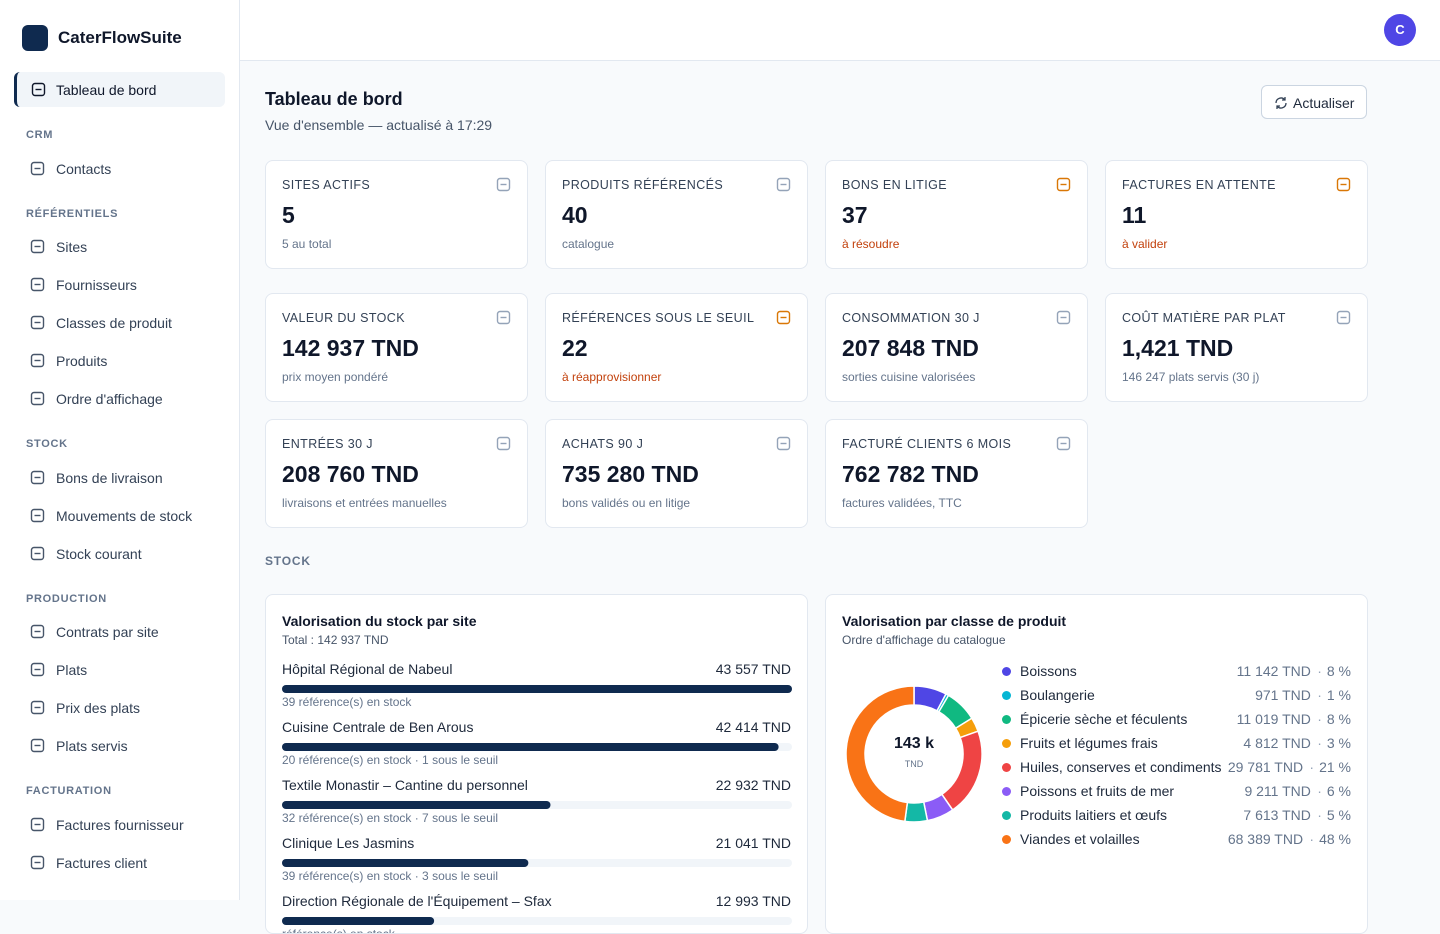 This screenshot has height=934, width=1440. I want to click on kpi-note: bons validés ou en litige, so click(626, 503).